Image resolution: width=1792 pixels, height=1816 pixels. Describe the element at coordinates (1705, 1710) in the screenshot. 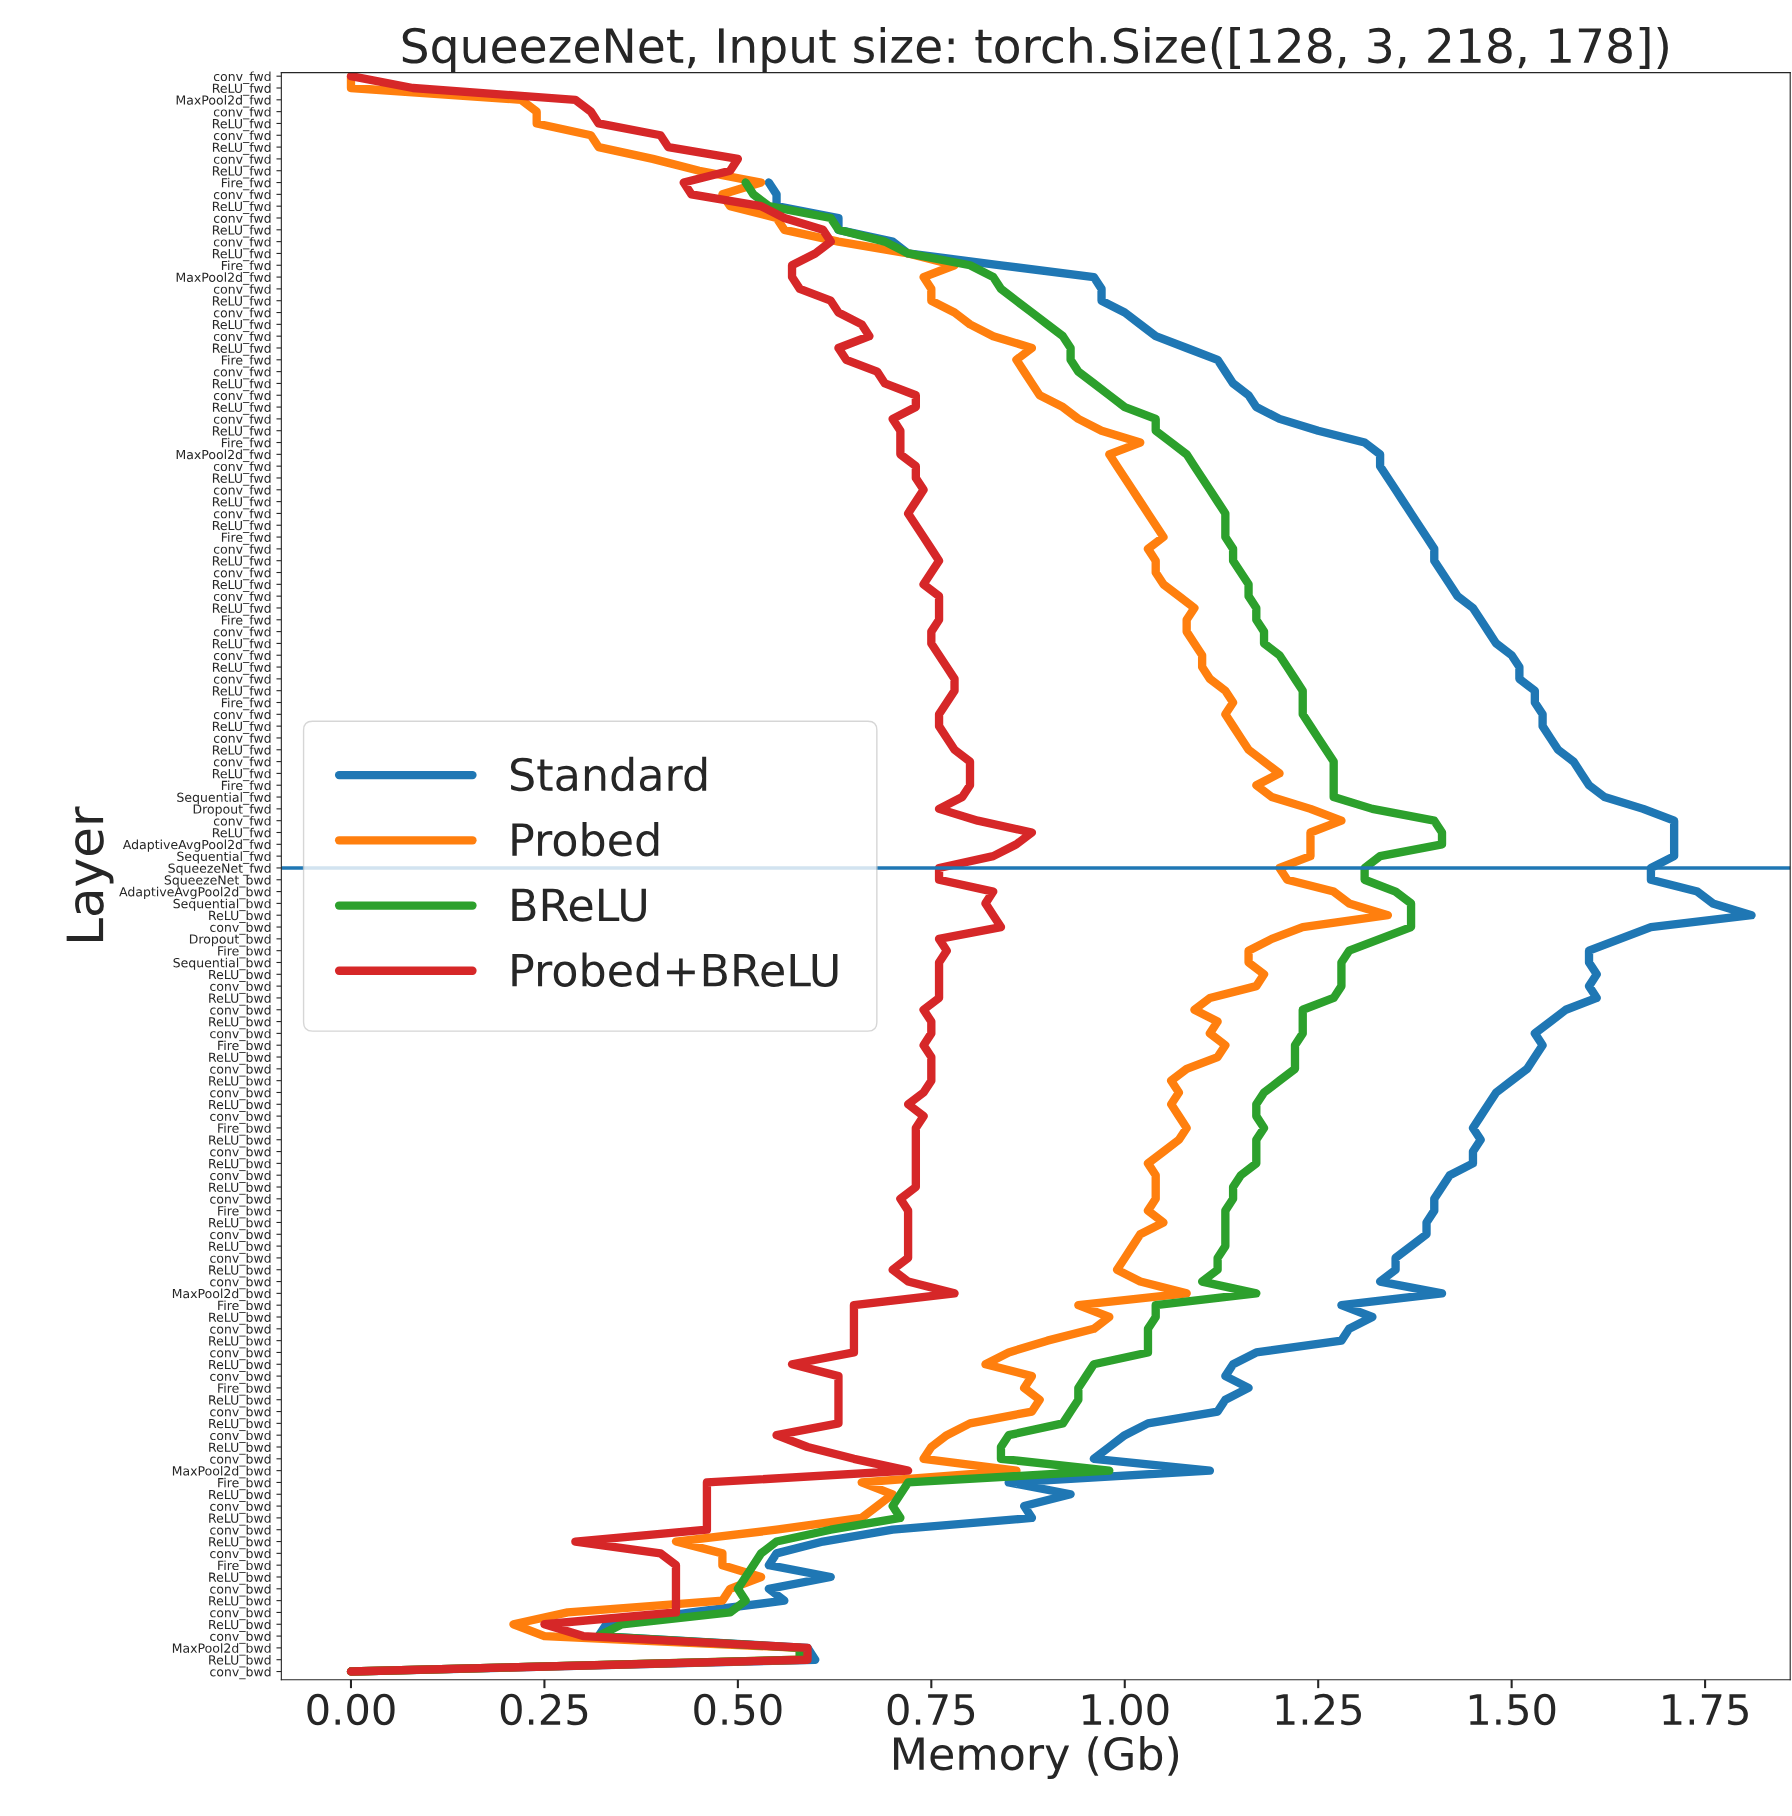

I see `x-tick-label: 1.75` at that location.